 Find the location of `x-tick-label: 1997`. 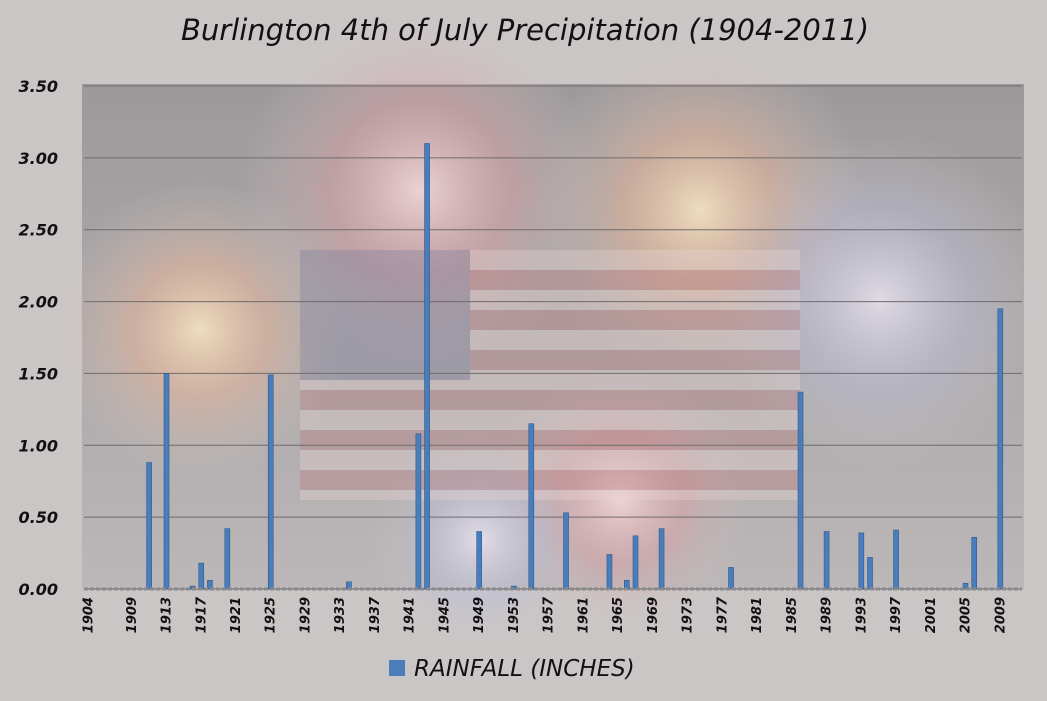

x-tick-label: 1997 is located at coordinates (896, 614).